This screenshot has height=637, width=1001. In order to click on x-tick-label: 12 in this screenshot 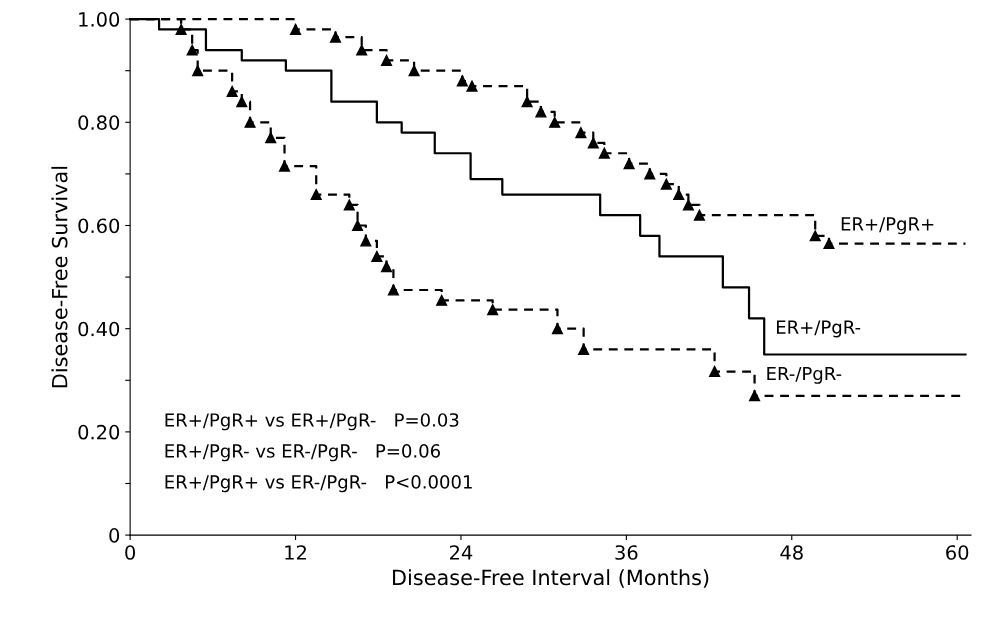, I will do `click(295, 552)`.